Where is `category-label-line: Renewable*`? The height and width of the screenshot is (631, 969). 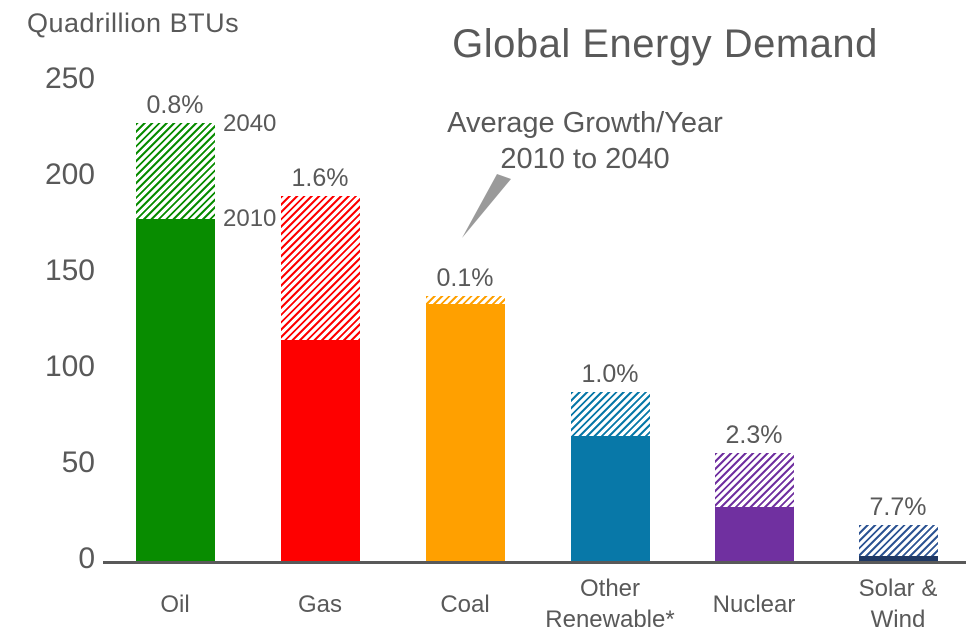
category-label-line: Renewable* is located at coordinates (610, 618).